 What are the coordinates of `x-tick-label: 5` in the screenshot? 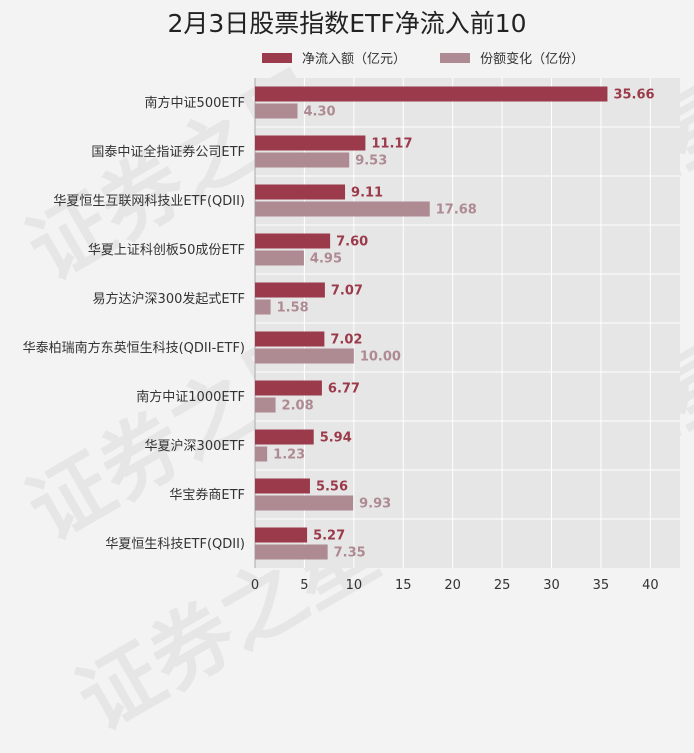 It's located at (304, 585).